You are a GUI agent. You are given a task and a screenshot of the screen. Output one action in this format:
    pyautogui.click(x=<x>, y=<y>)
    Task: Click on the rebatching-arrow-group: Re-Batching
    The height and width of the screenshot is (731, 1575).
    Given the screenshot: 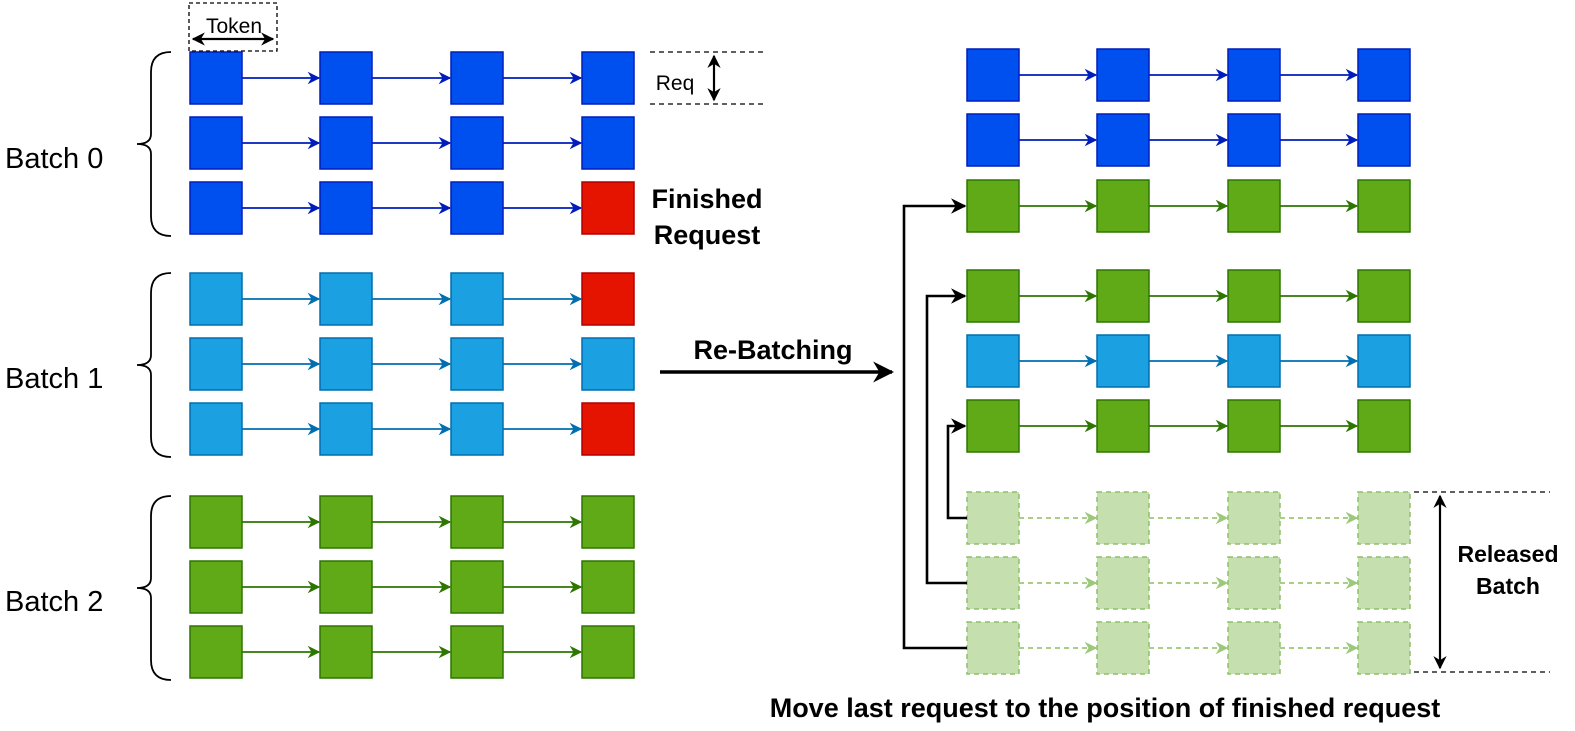 What is the action you would take?
    pyautogui.click(x=777, y=359)
    